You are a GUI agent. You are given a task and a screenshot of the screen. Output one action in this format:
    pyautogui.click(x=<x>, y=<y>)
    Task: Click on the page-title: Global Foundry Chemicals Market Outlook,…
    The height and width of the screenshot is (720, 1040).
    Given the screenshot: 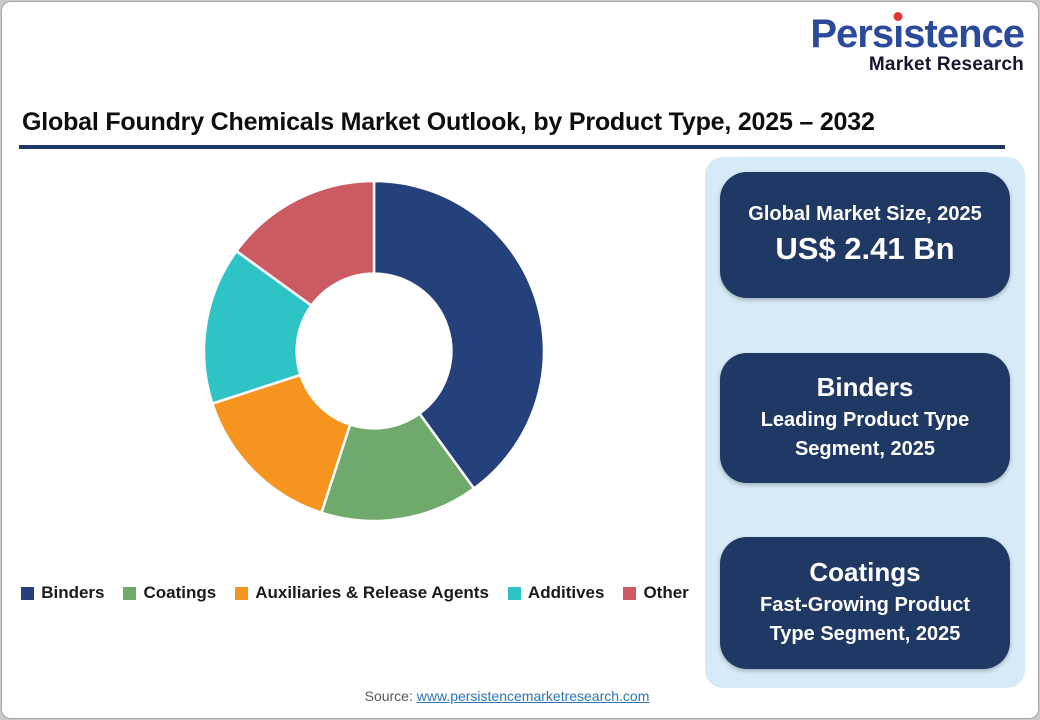 What is the action you would take?
    pyautogui.click(x=448, y=122)
    